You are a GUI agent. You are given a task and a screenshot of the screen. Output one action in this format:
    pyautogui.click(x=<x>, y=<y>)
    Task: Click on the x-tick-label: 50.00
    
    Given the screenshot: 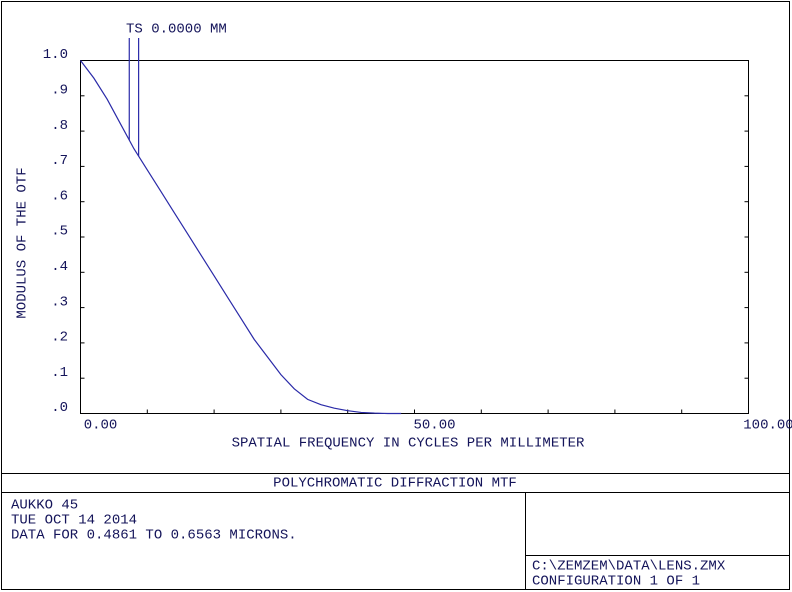 What is the action you would take?
    pyautogui.click(x=434, y=426)
    